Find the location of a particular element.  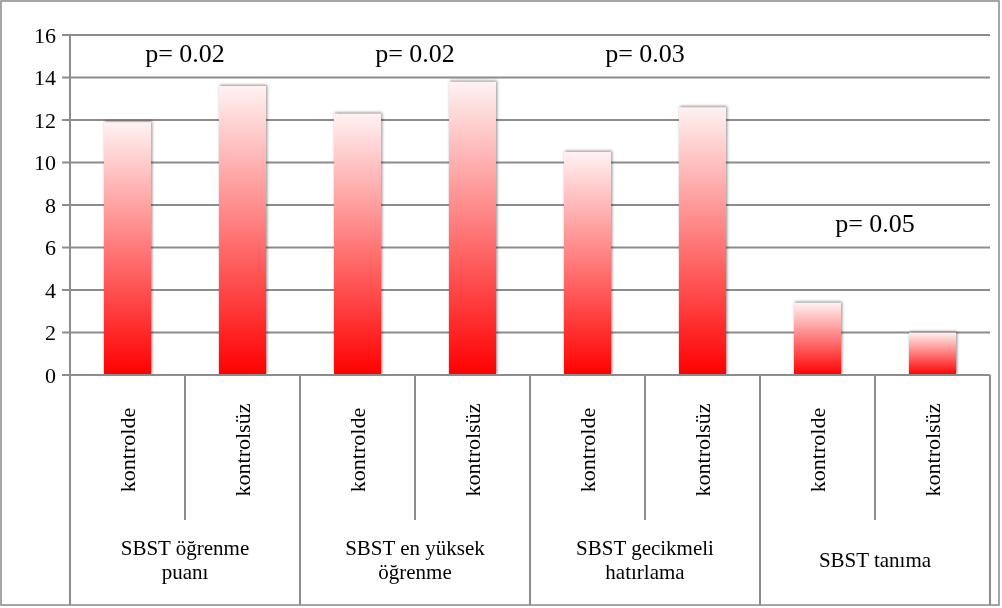

annotation: p= 0.05 is located at coordinates (875, 223).